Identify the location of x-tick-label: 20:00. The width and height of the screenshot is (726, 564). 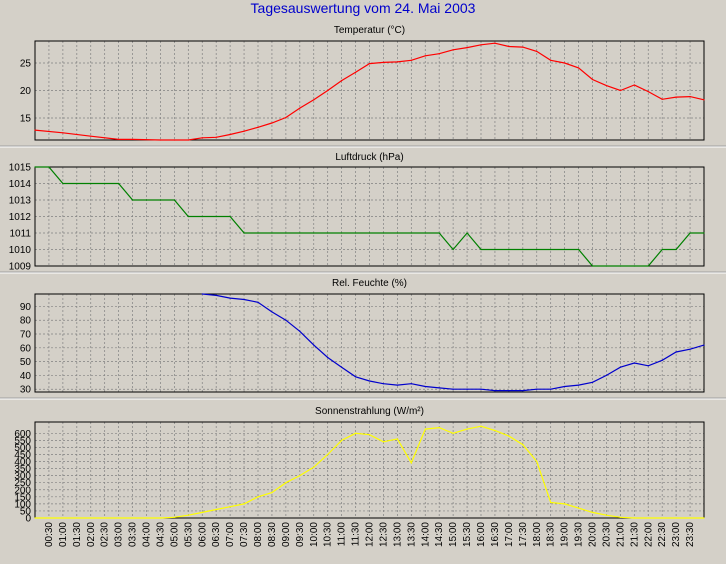
(593, 534).